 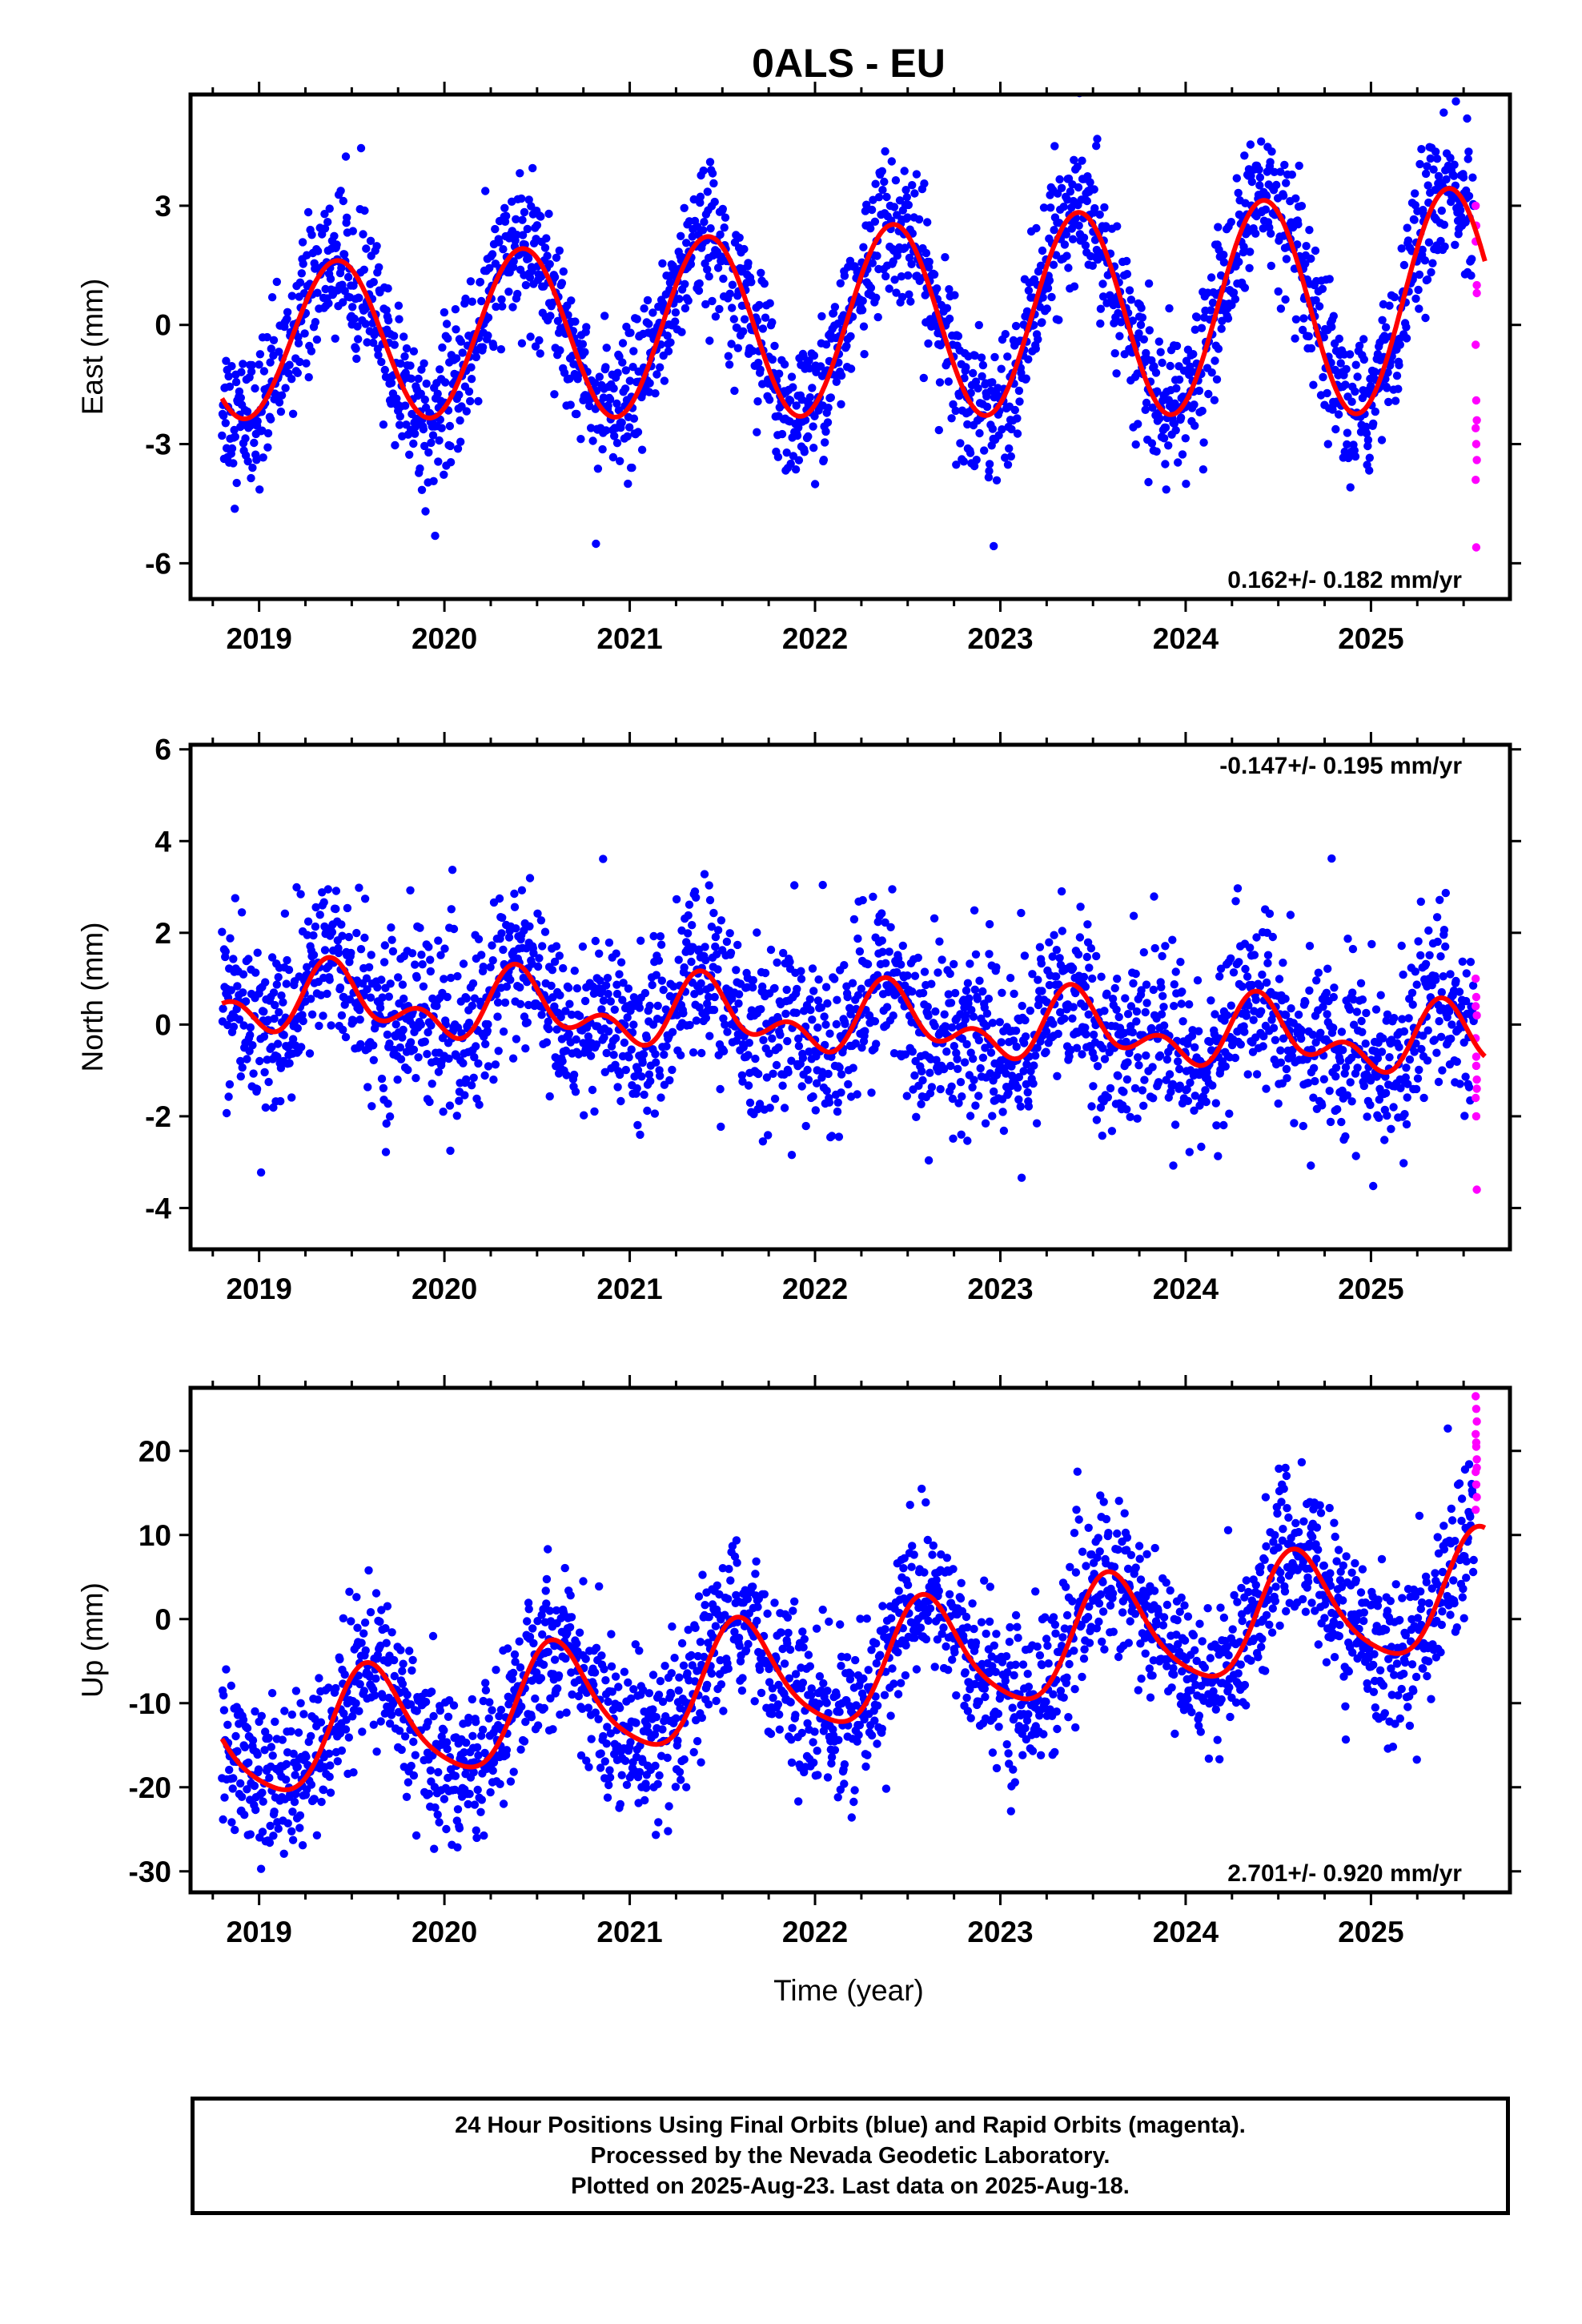 I want to click on y-tick-label: -3, so click(x=158, y=444).